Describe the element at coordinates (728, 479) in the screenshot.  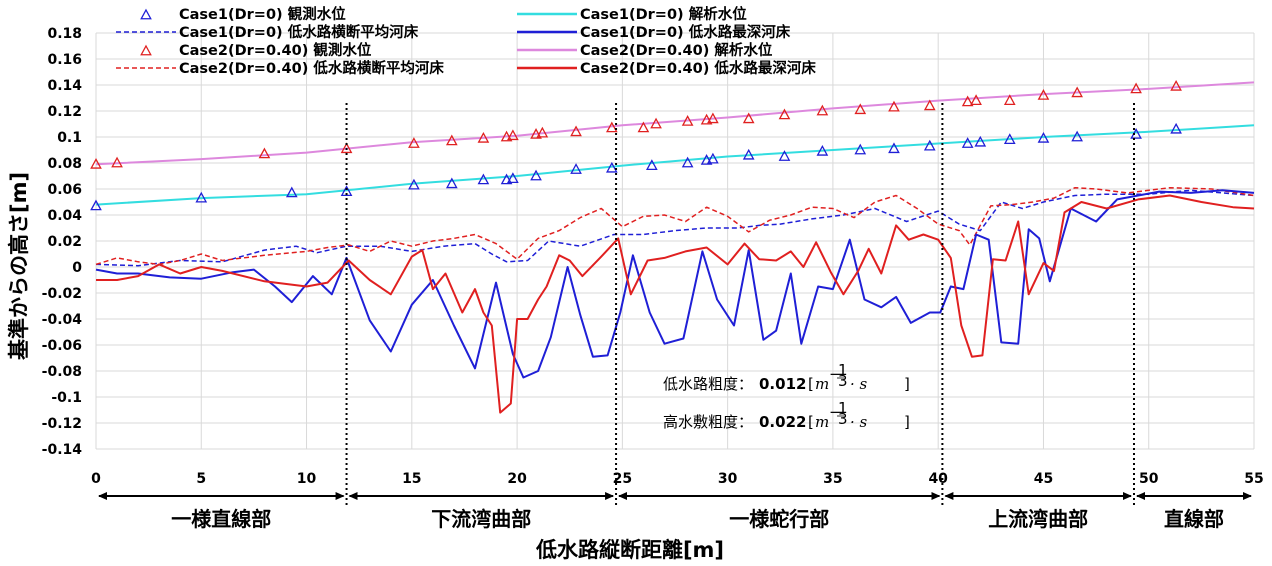
I see `x-tick-label: 30` at that location.